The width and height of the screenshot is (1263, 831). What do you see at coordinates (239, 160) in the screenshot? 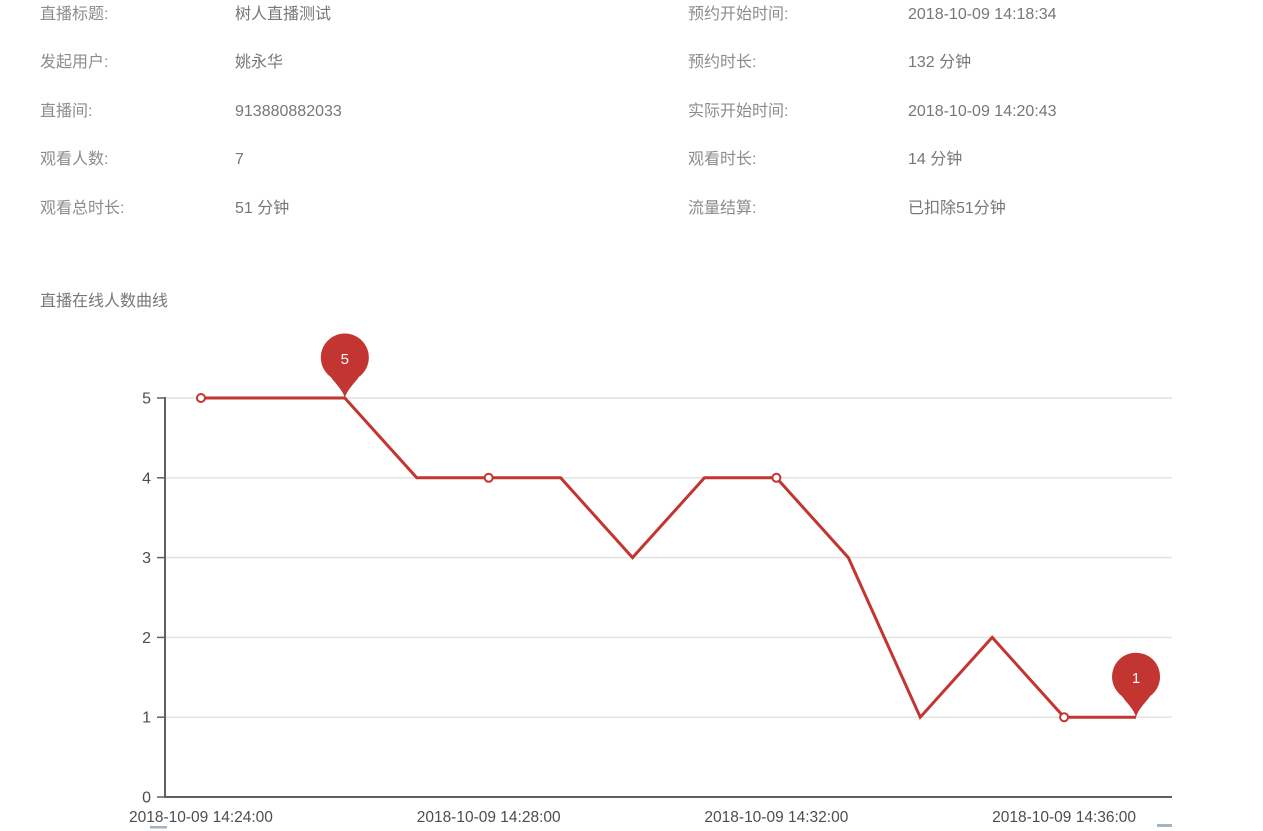
I see `info-value-viewer-count: 7` at bounding box center [239, 160].